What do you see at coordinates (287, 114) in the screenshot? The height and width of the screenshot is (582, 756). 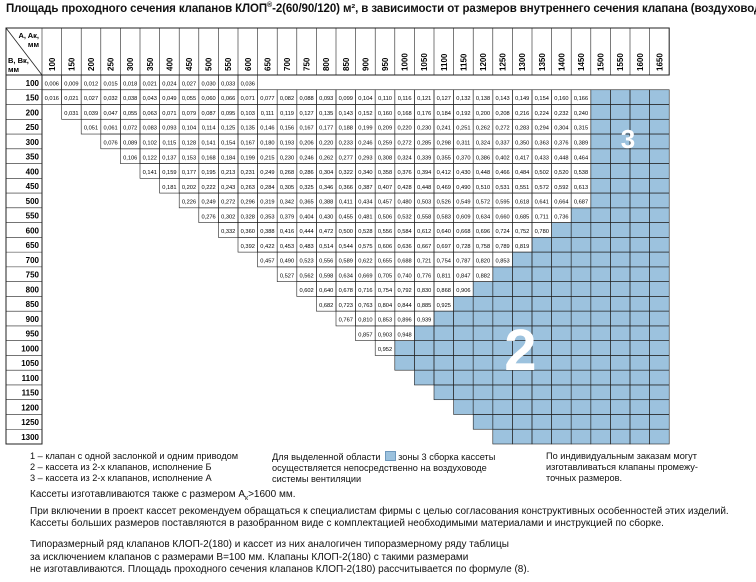 I see `cell-value: 0,119` at bounding box center [287, 114].